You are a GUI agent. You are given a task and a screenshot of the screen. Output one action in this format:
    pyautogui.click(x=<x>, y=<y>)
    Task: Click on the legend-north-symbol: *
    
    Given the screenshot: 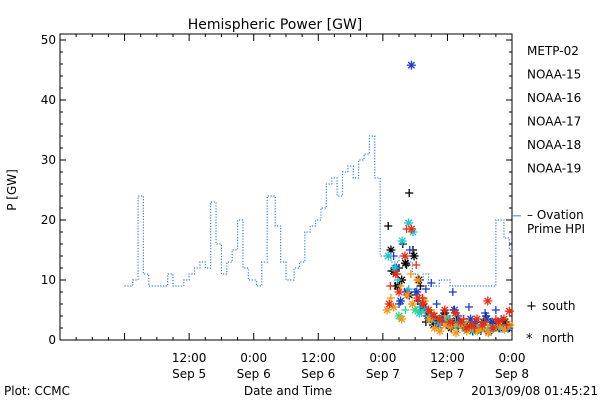 What is the action you would take?
    pyautogui.click(x=529, y=339)
    